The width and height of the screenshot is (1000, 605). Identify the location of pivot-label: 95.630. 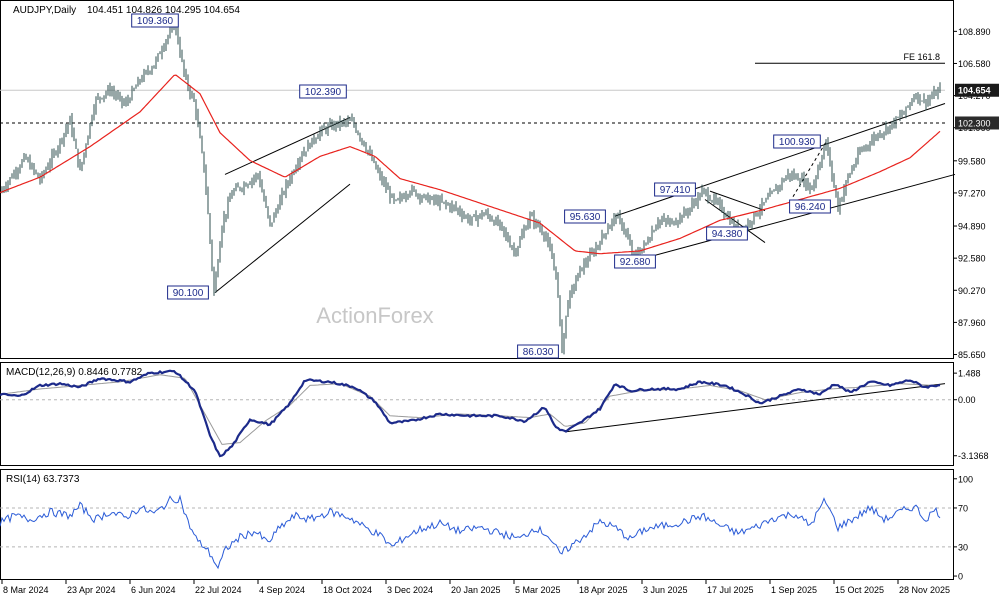
(585, 216).